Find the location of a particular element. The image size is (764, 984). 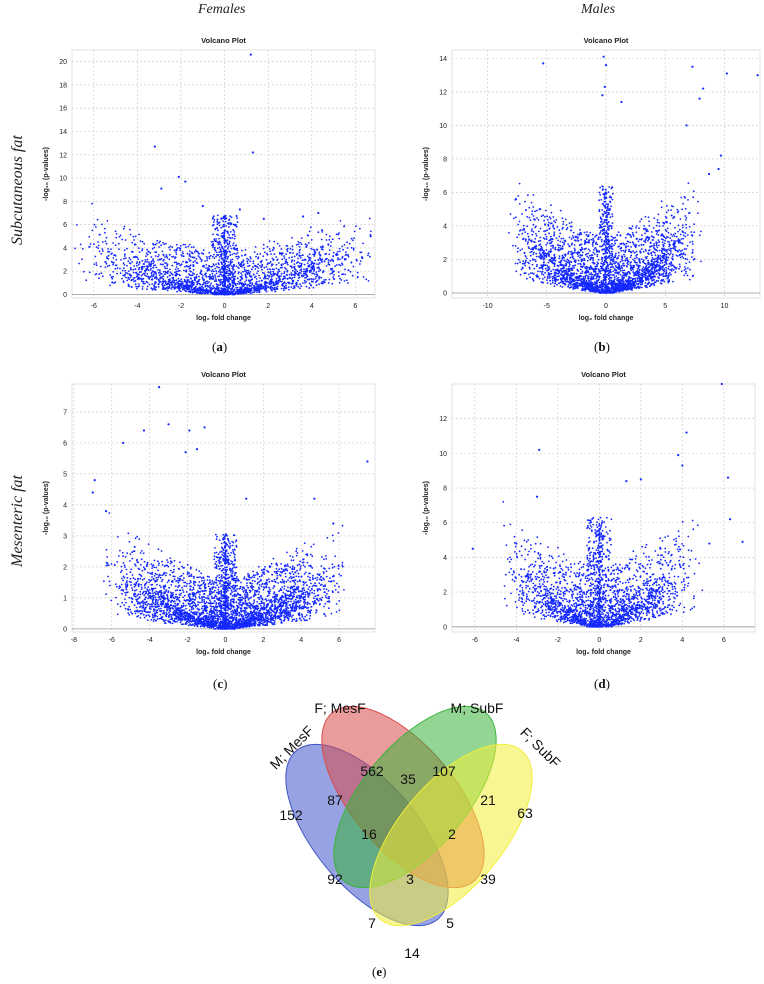

outlier-point is located at coordinates (250, 54).